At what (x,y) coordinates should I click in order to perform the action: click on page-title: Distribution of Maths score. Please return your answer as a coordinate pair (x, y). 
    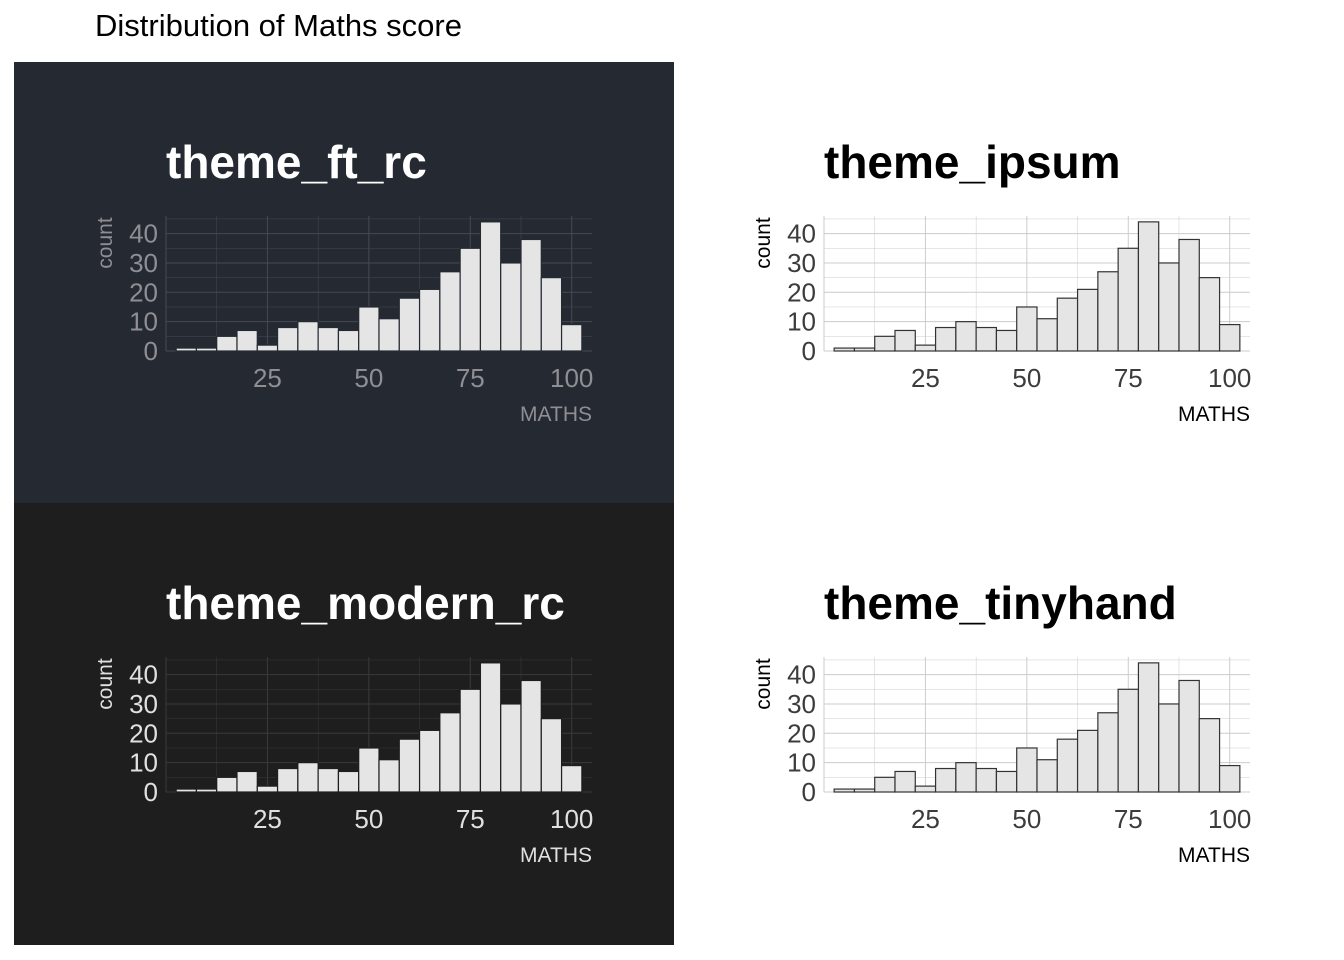
    Looking at the image, I should click on (278, 25).